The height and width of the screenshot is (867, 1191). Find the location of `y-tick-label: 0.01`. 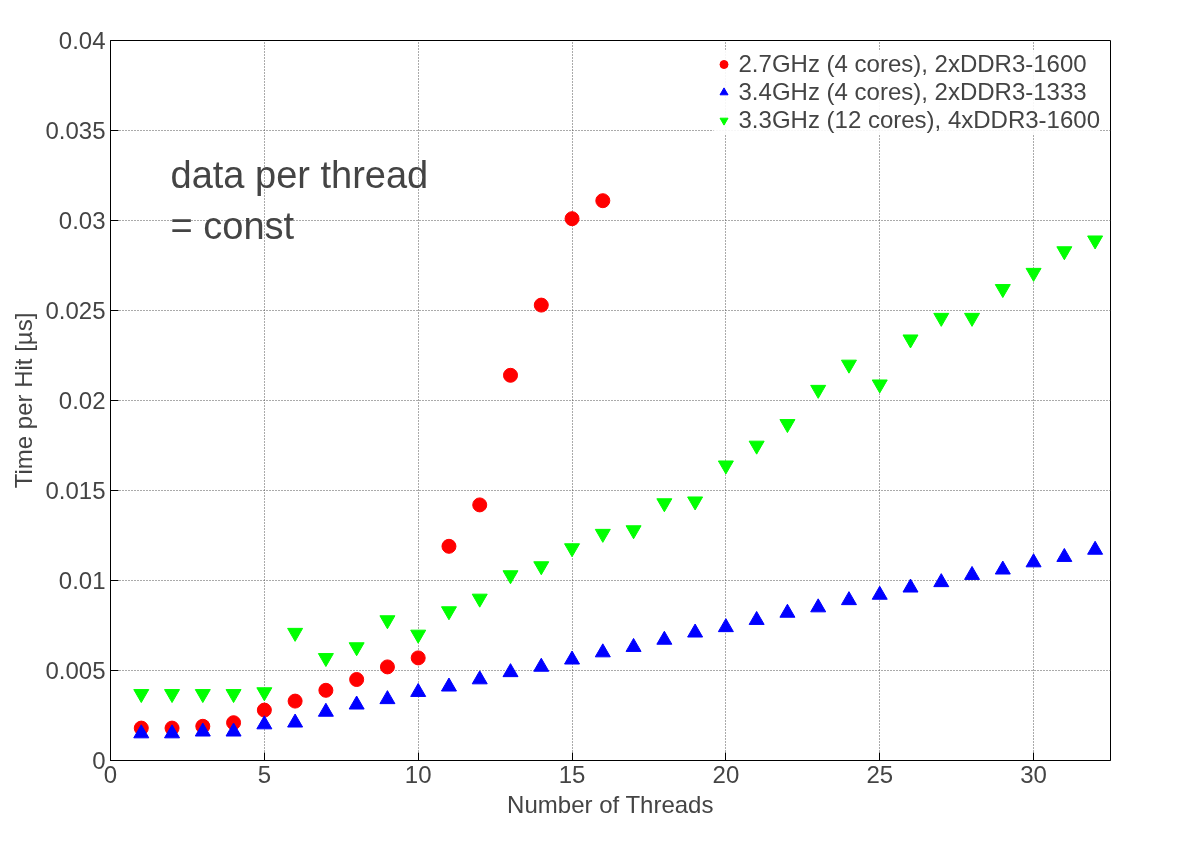

y-tick-label: 0.01 is located at coordinates (82, 580).